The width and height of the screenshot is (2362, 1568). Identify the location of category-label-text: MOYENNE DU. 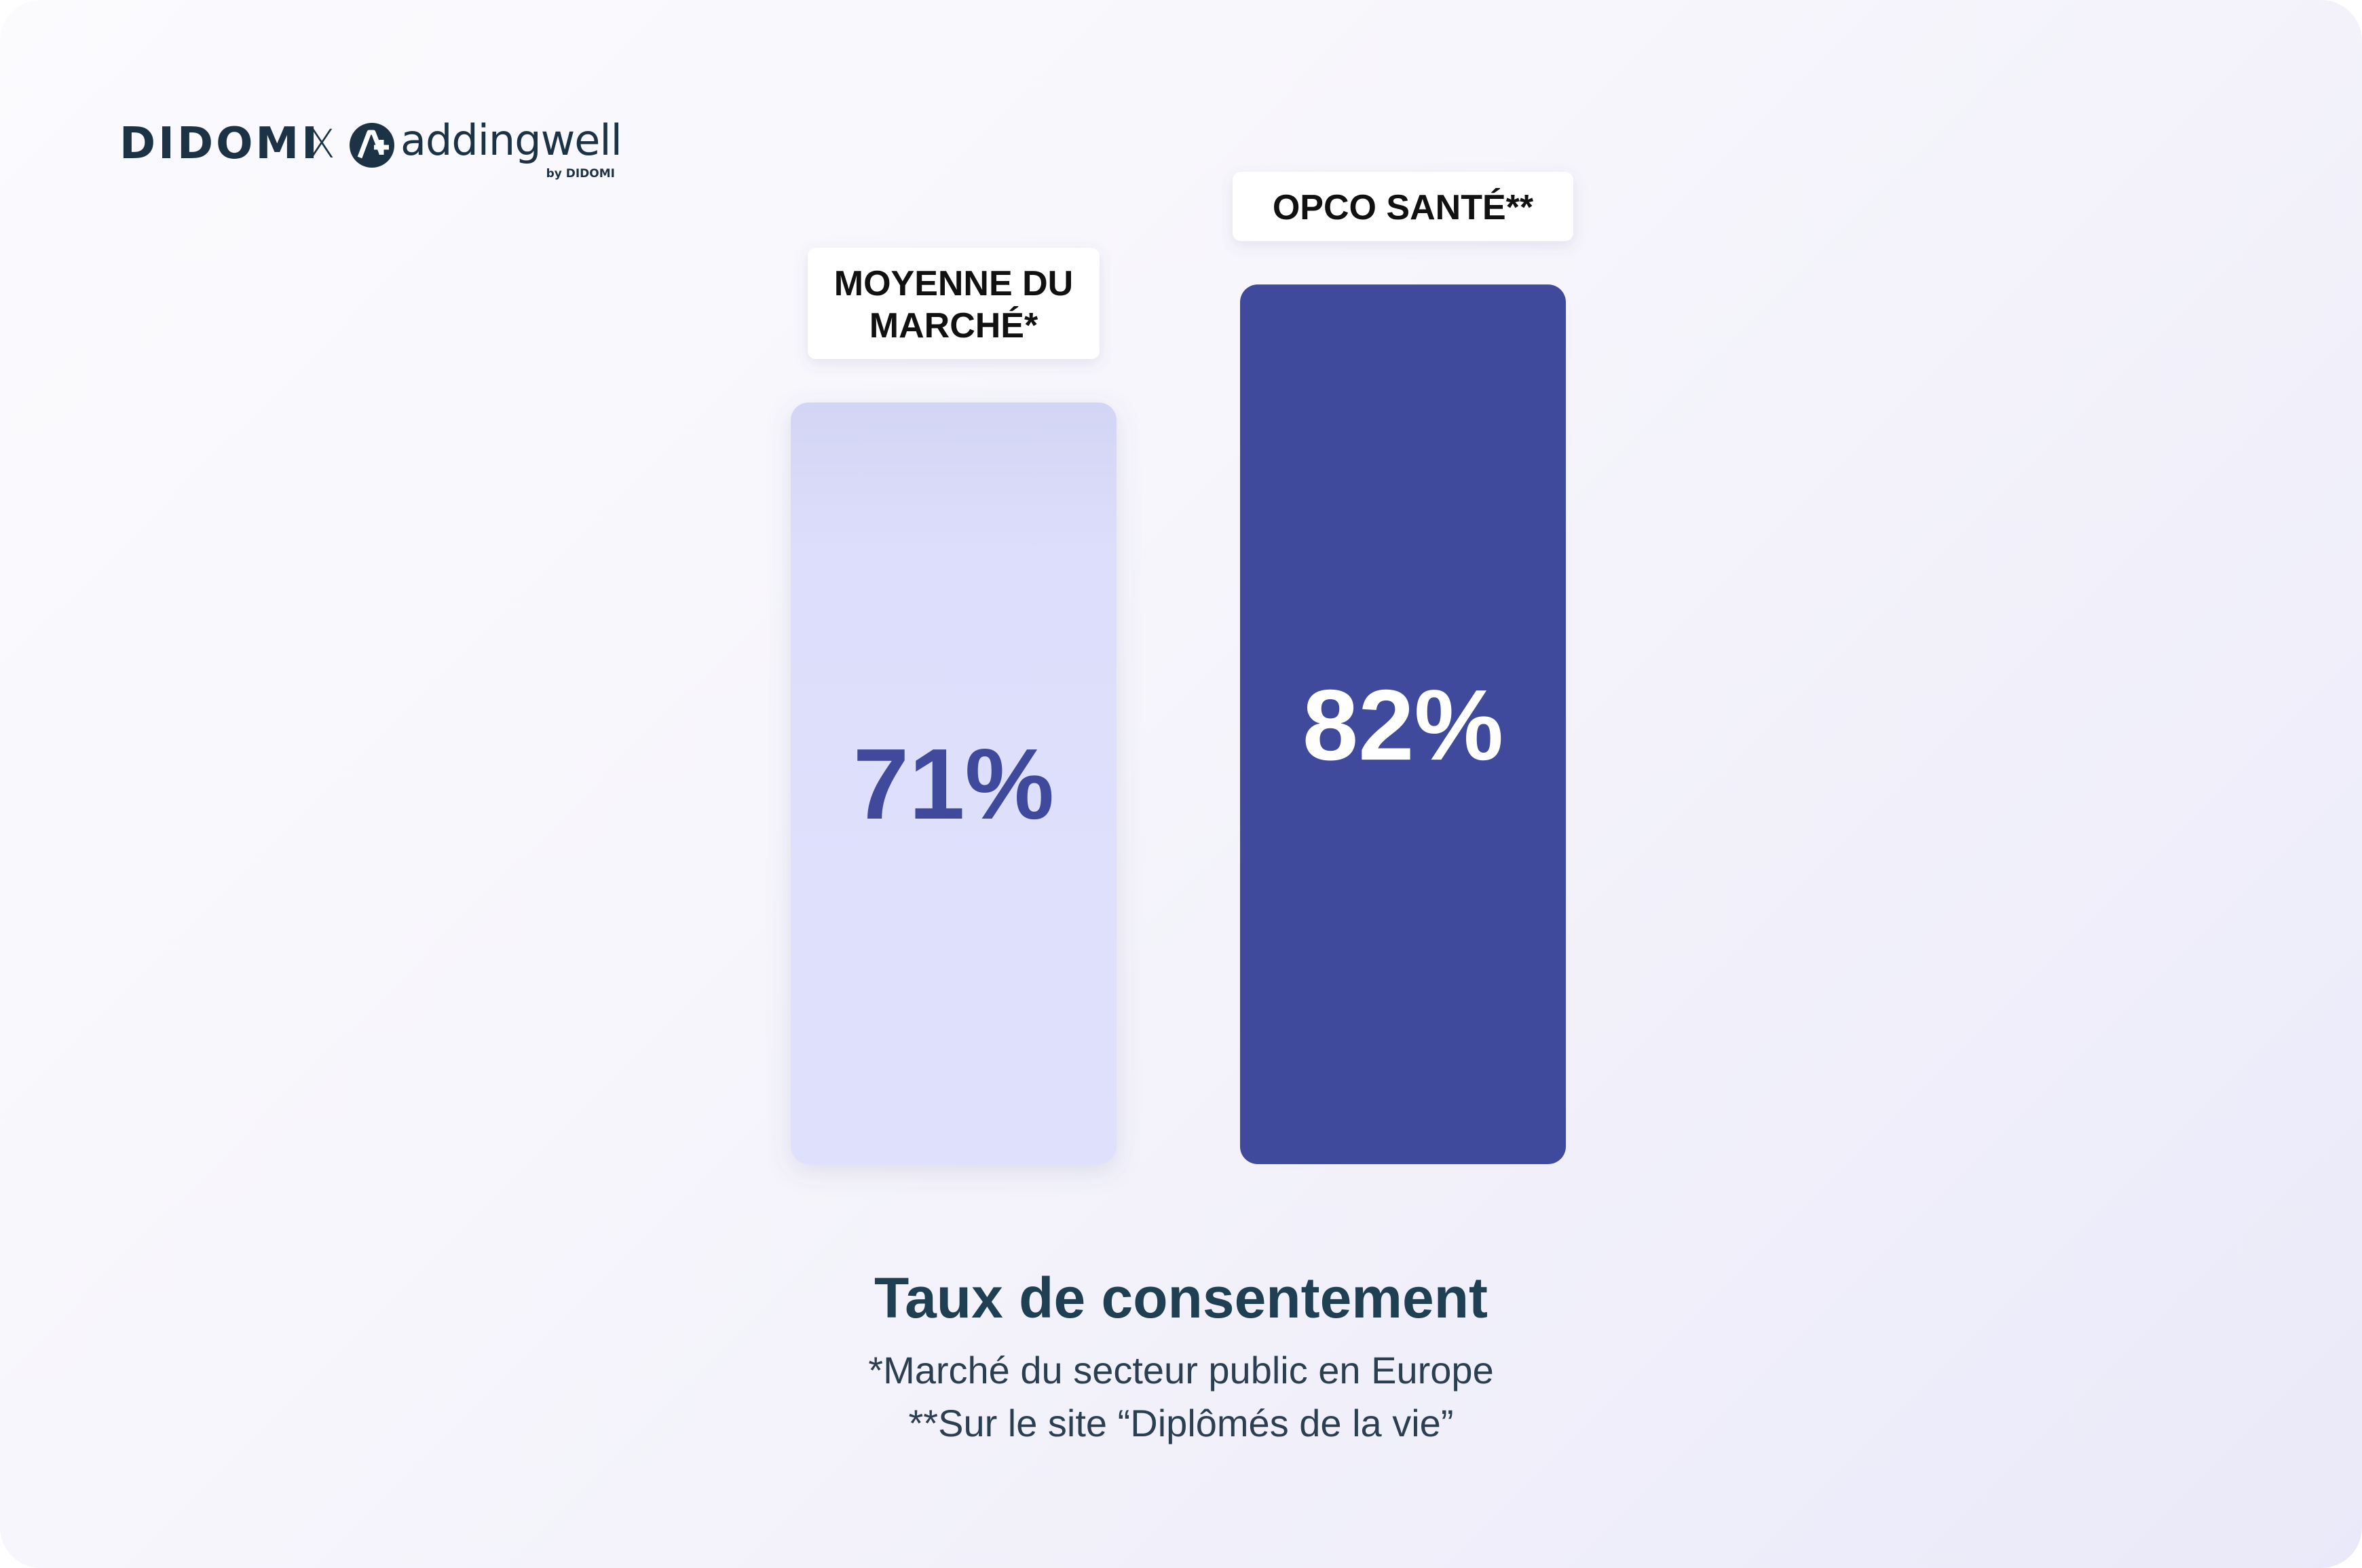
(954, 283).